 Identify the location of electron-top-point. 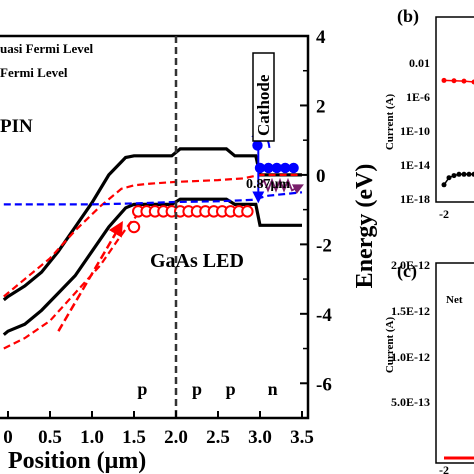
(257, 145).